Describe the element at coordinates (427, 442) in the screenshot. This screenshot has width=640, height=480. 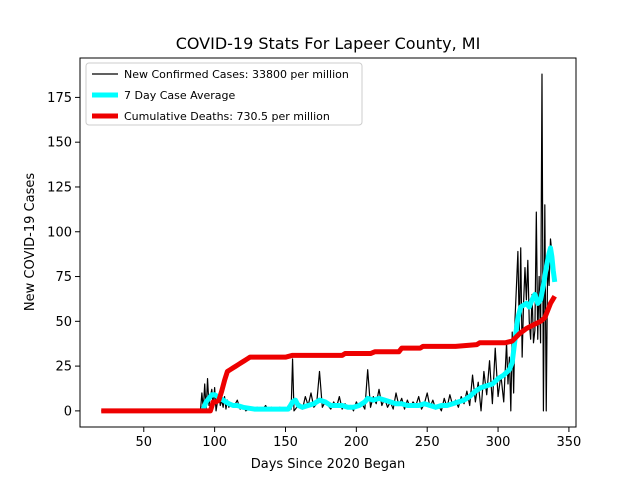
I see `x-tick-label: 250` at that location.